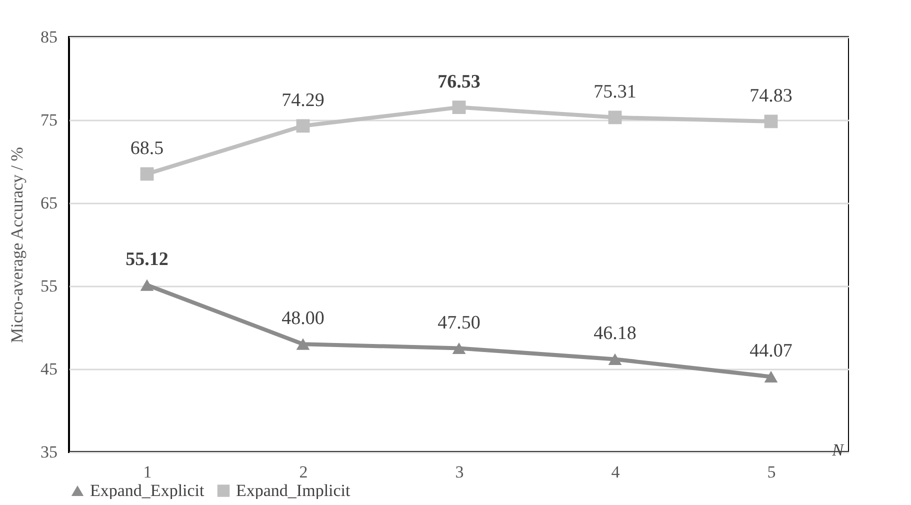  I want to click on data-label: 68.5, so click(147, 148).